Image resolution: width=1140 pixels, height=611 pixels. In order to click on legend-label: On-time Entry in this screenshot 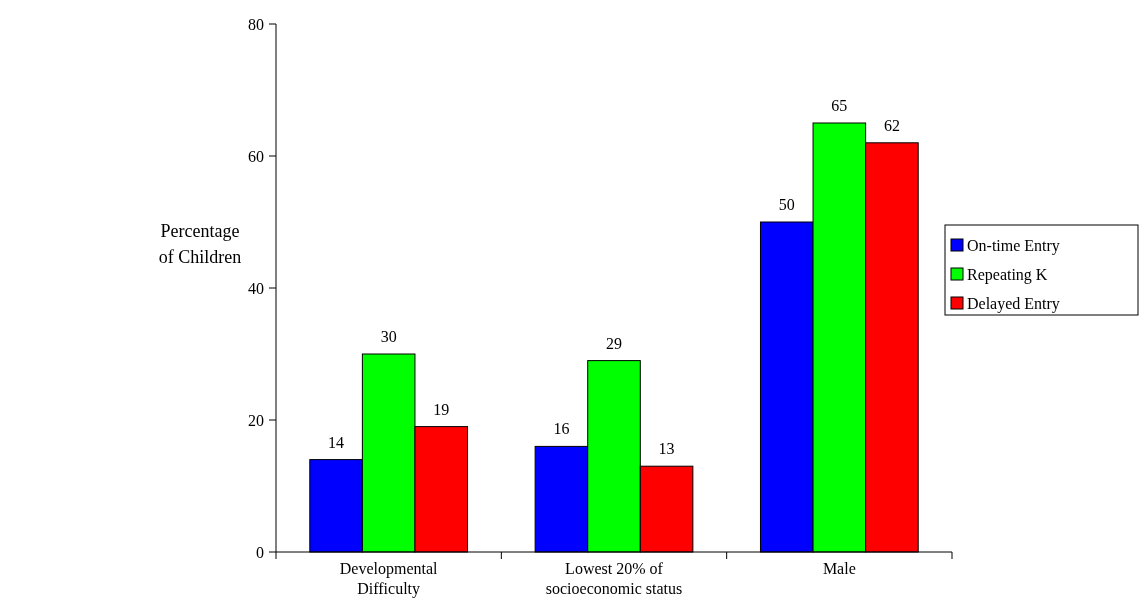, I will do `click(1013, 245)`.